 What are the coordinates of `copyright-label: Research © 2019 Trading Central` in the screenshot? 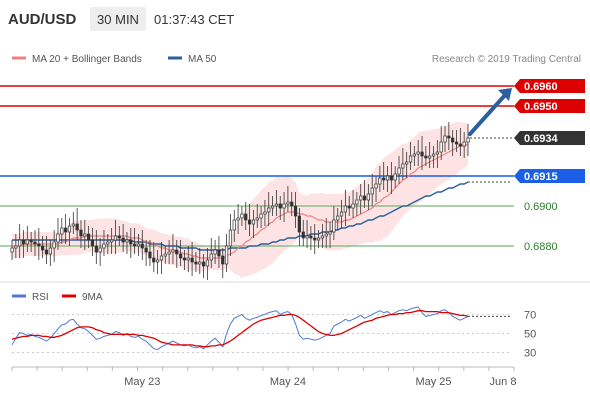 It's located at (506, 59).